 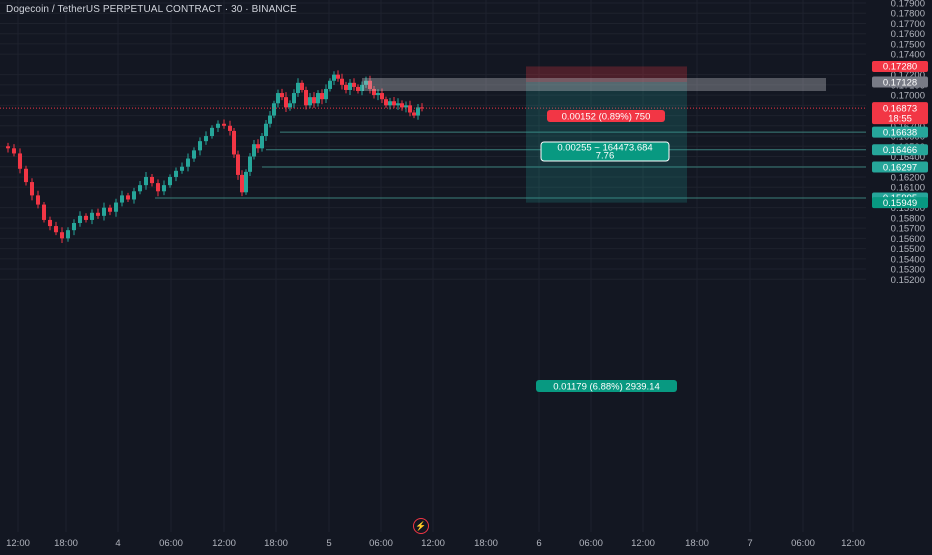 What do you see at coordinates (606, 116) in the screenshot?
I see `stop-label-box` at bounding box center [606, 116].